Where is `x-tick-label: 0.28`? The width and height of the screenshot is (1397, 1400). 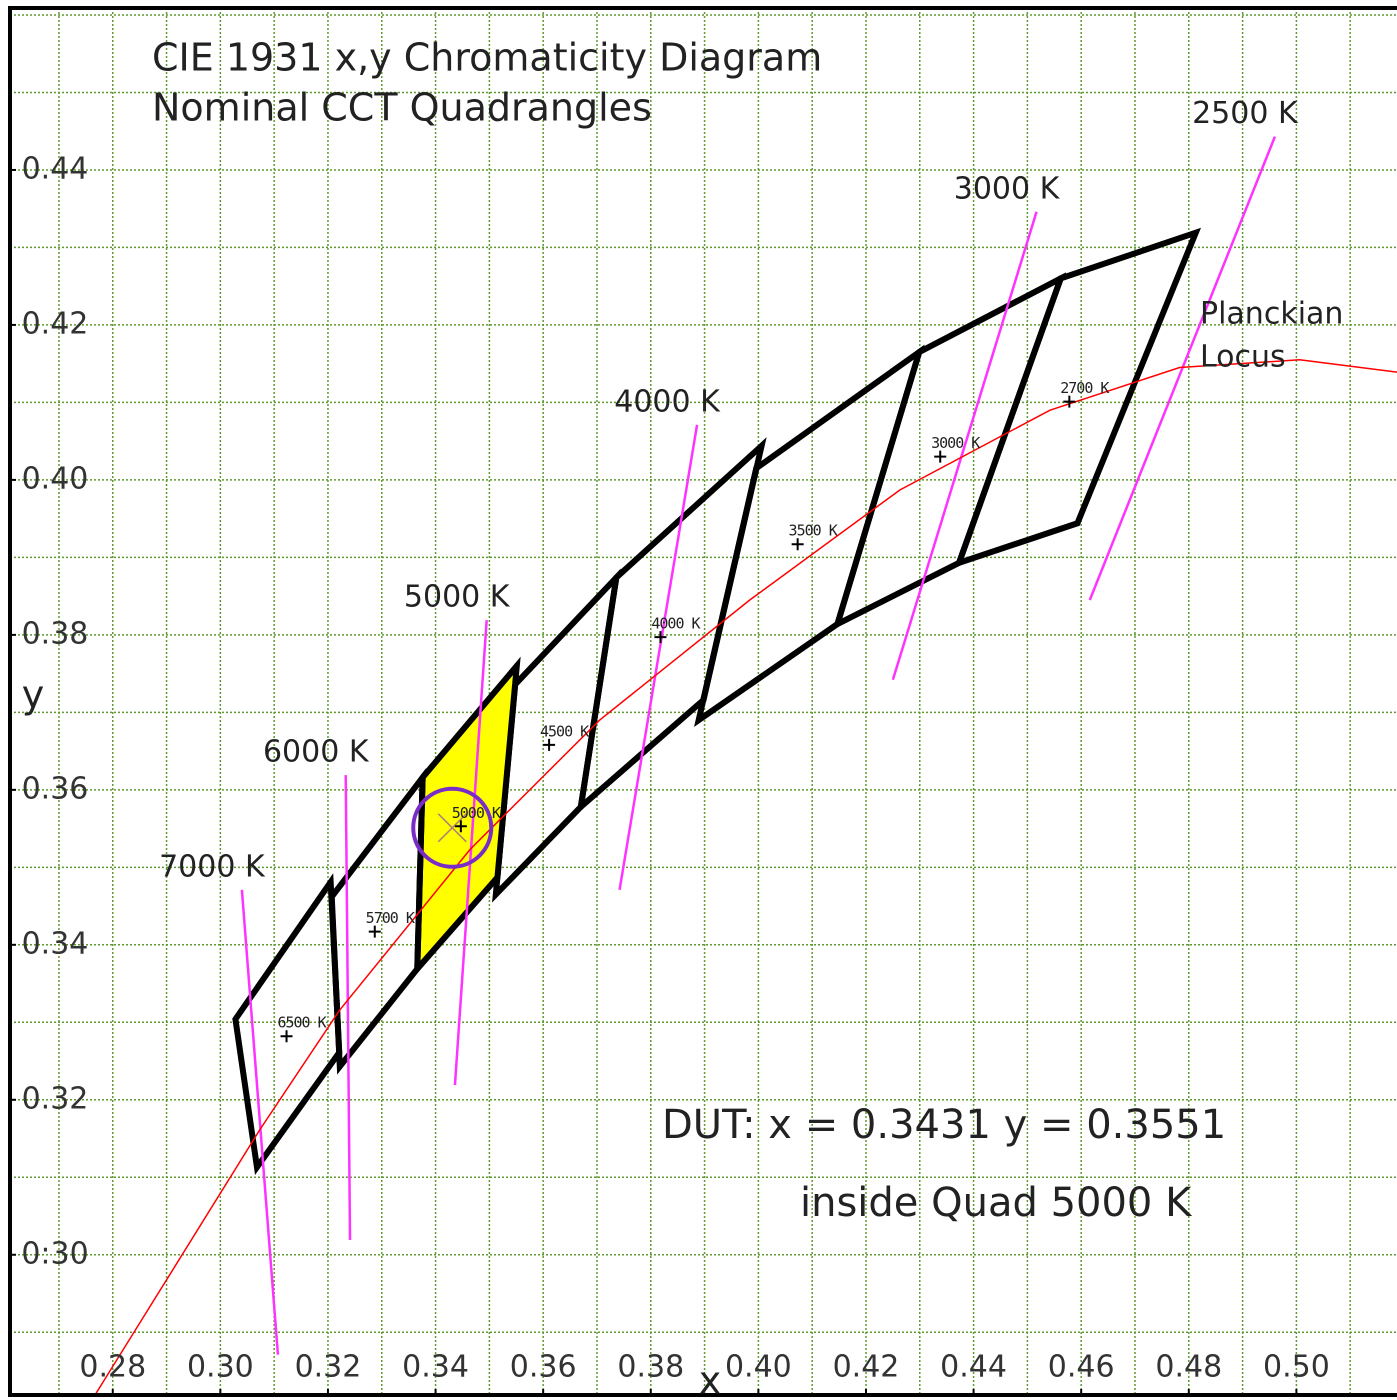
x-tick-label: 0.28 is located at coordinates (112, 1367).